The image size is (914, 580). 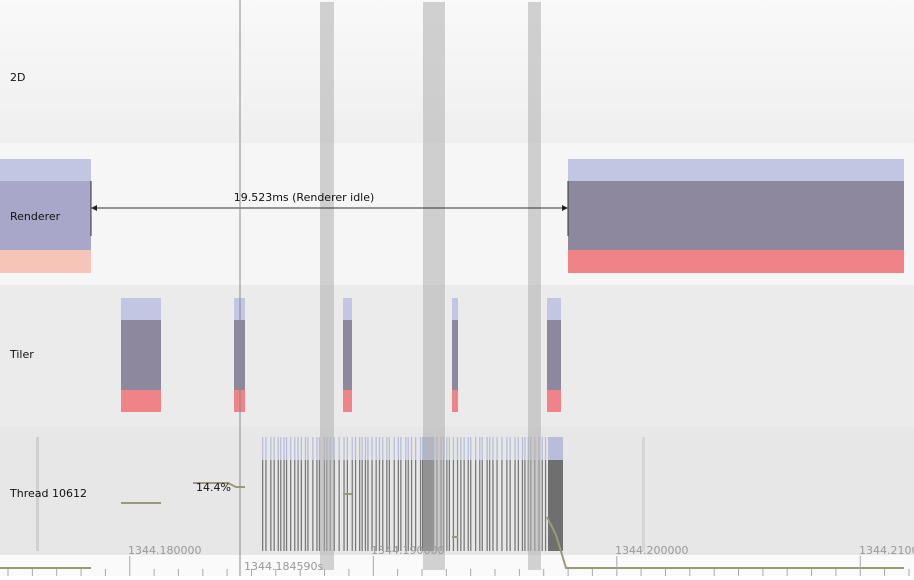 What do you see at coordinates (458, 566) in the screenshot?
I see `axis-ticks` at bounding box center [458, 566].